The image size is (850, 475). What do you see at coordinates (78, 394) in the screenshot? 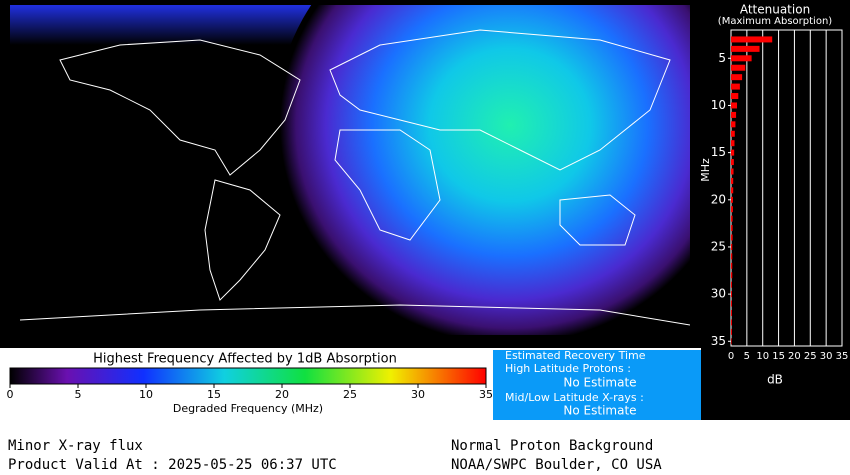
I see `colorbar-tick-label: 5` at bounding box center [78, 394].